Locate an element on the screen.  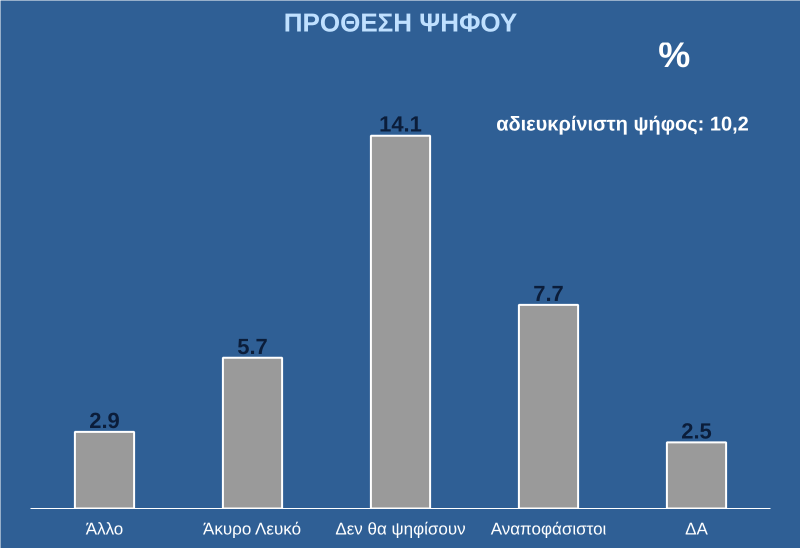
data-label: 14.1 is located at coordinates (400, 124).